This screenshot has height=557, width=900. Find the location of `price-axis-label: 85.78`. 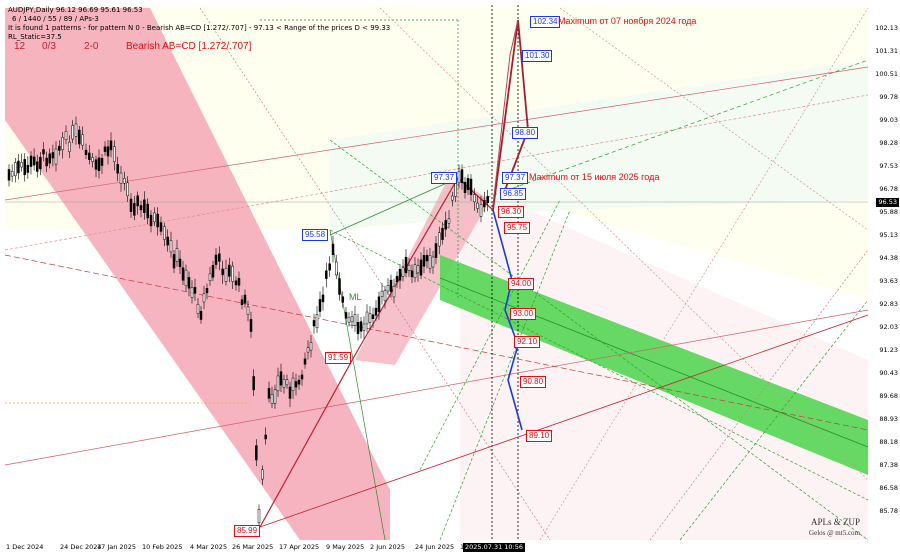

price-axis-label: 85.78 is located at coordinates (888, 511).